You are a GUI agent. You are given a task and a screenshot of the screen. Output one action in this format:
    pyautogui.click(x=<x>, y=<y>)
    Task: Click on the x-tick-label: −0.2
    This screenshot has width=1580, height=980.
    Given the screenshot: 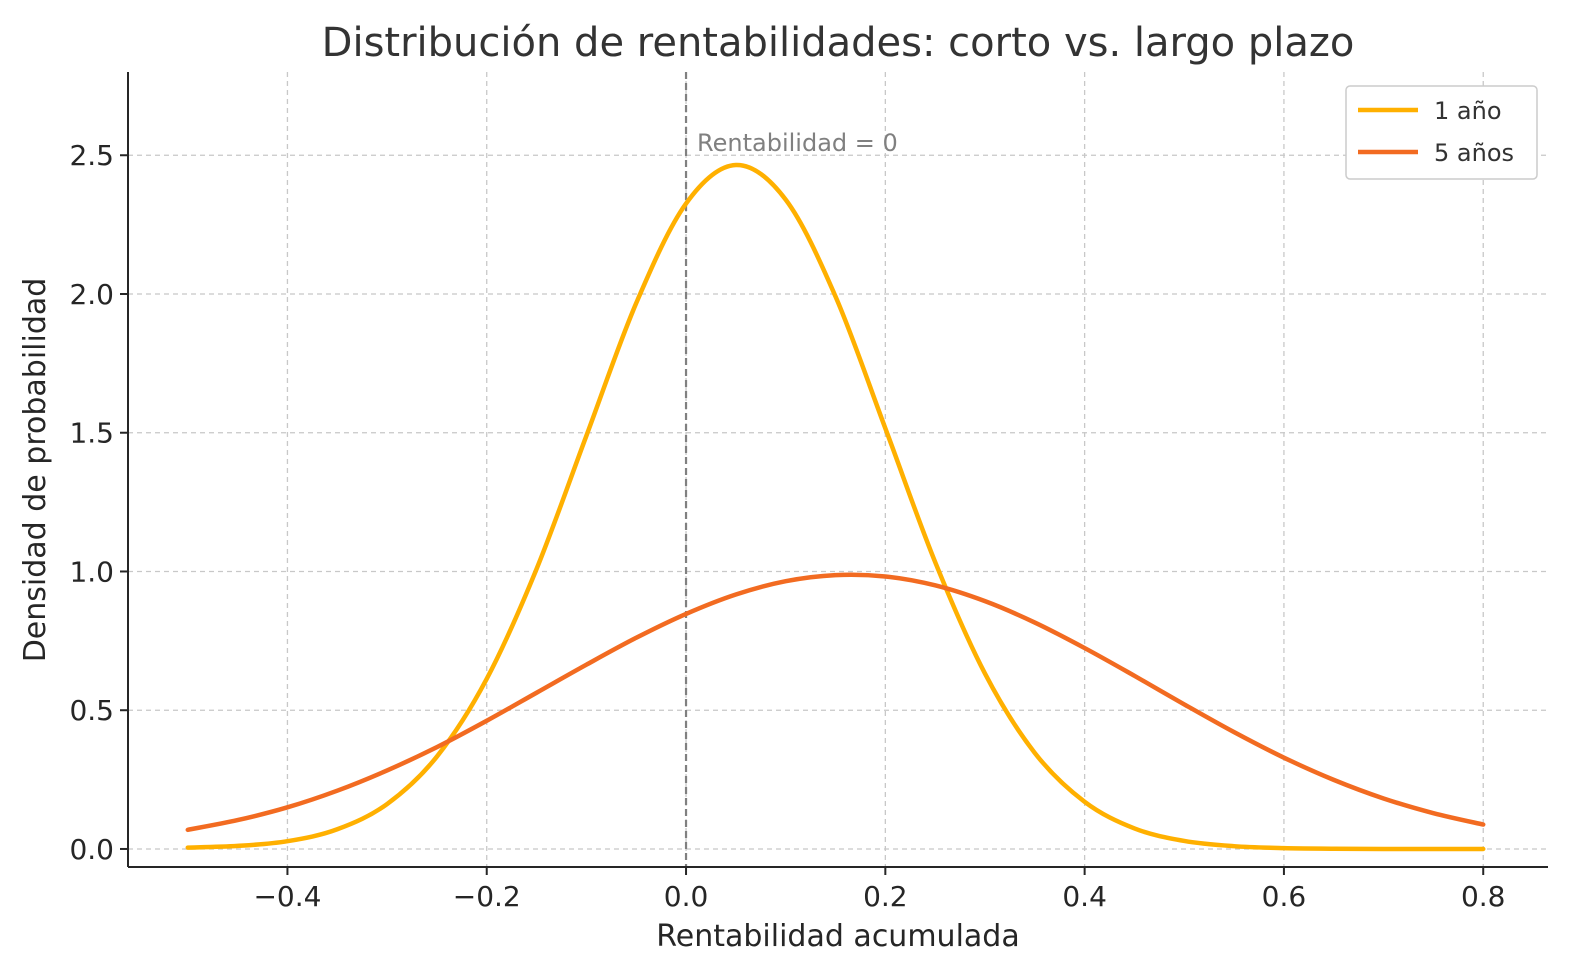 What is the action you would take?
    pyautogui.click(x=487, y=896)
    